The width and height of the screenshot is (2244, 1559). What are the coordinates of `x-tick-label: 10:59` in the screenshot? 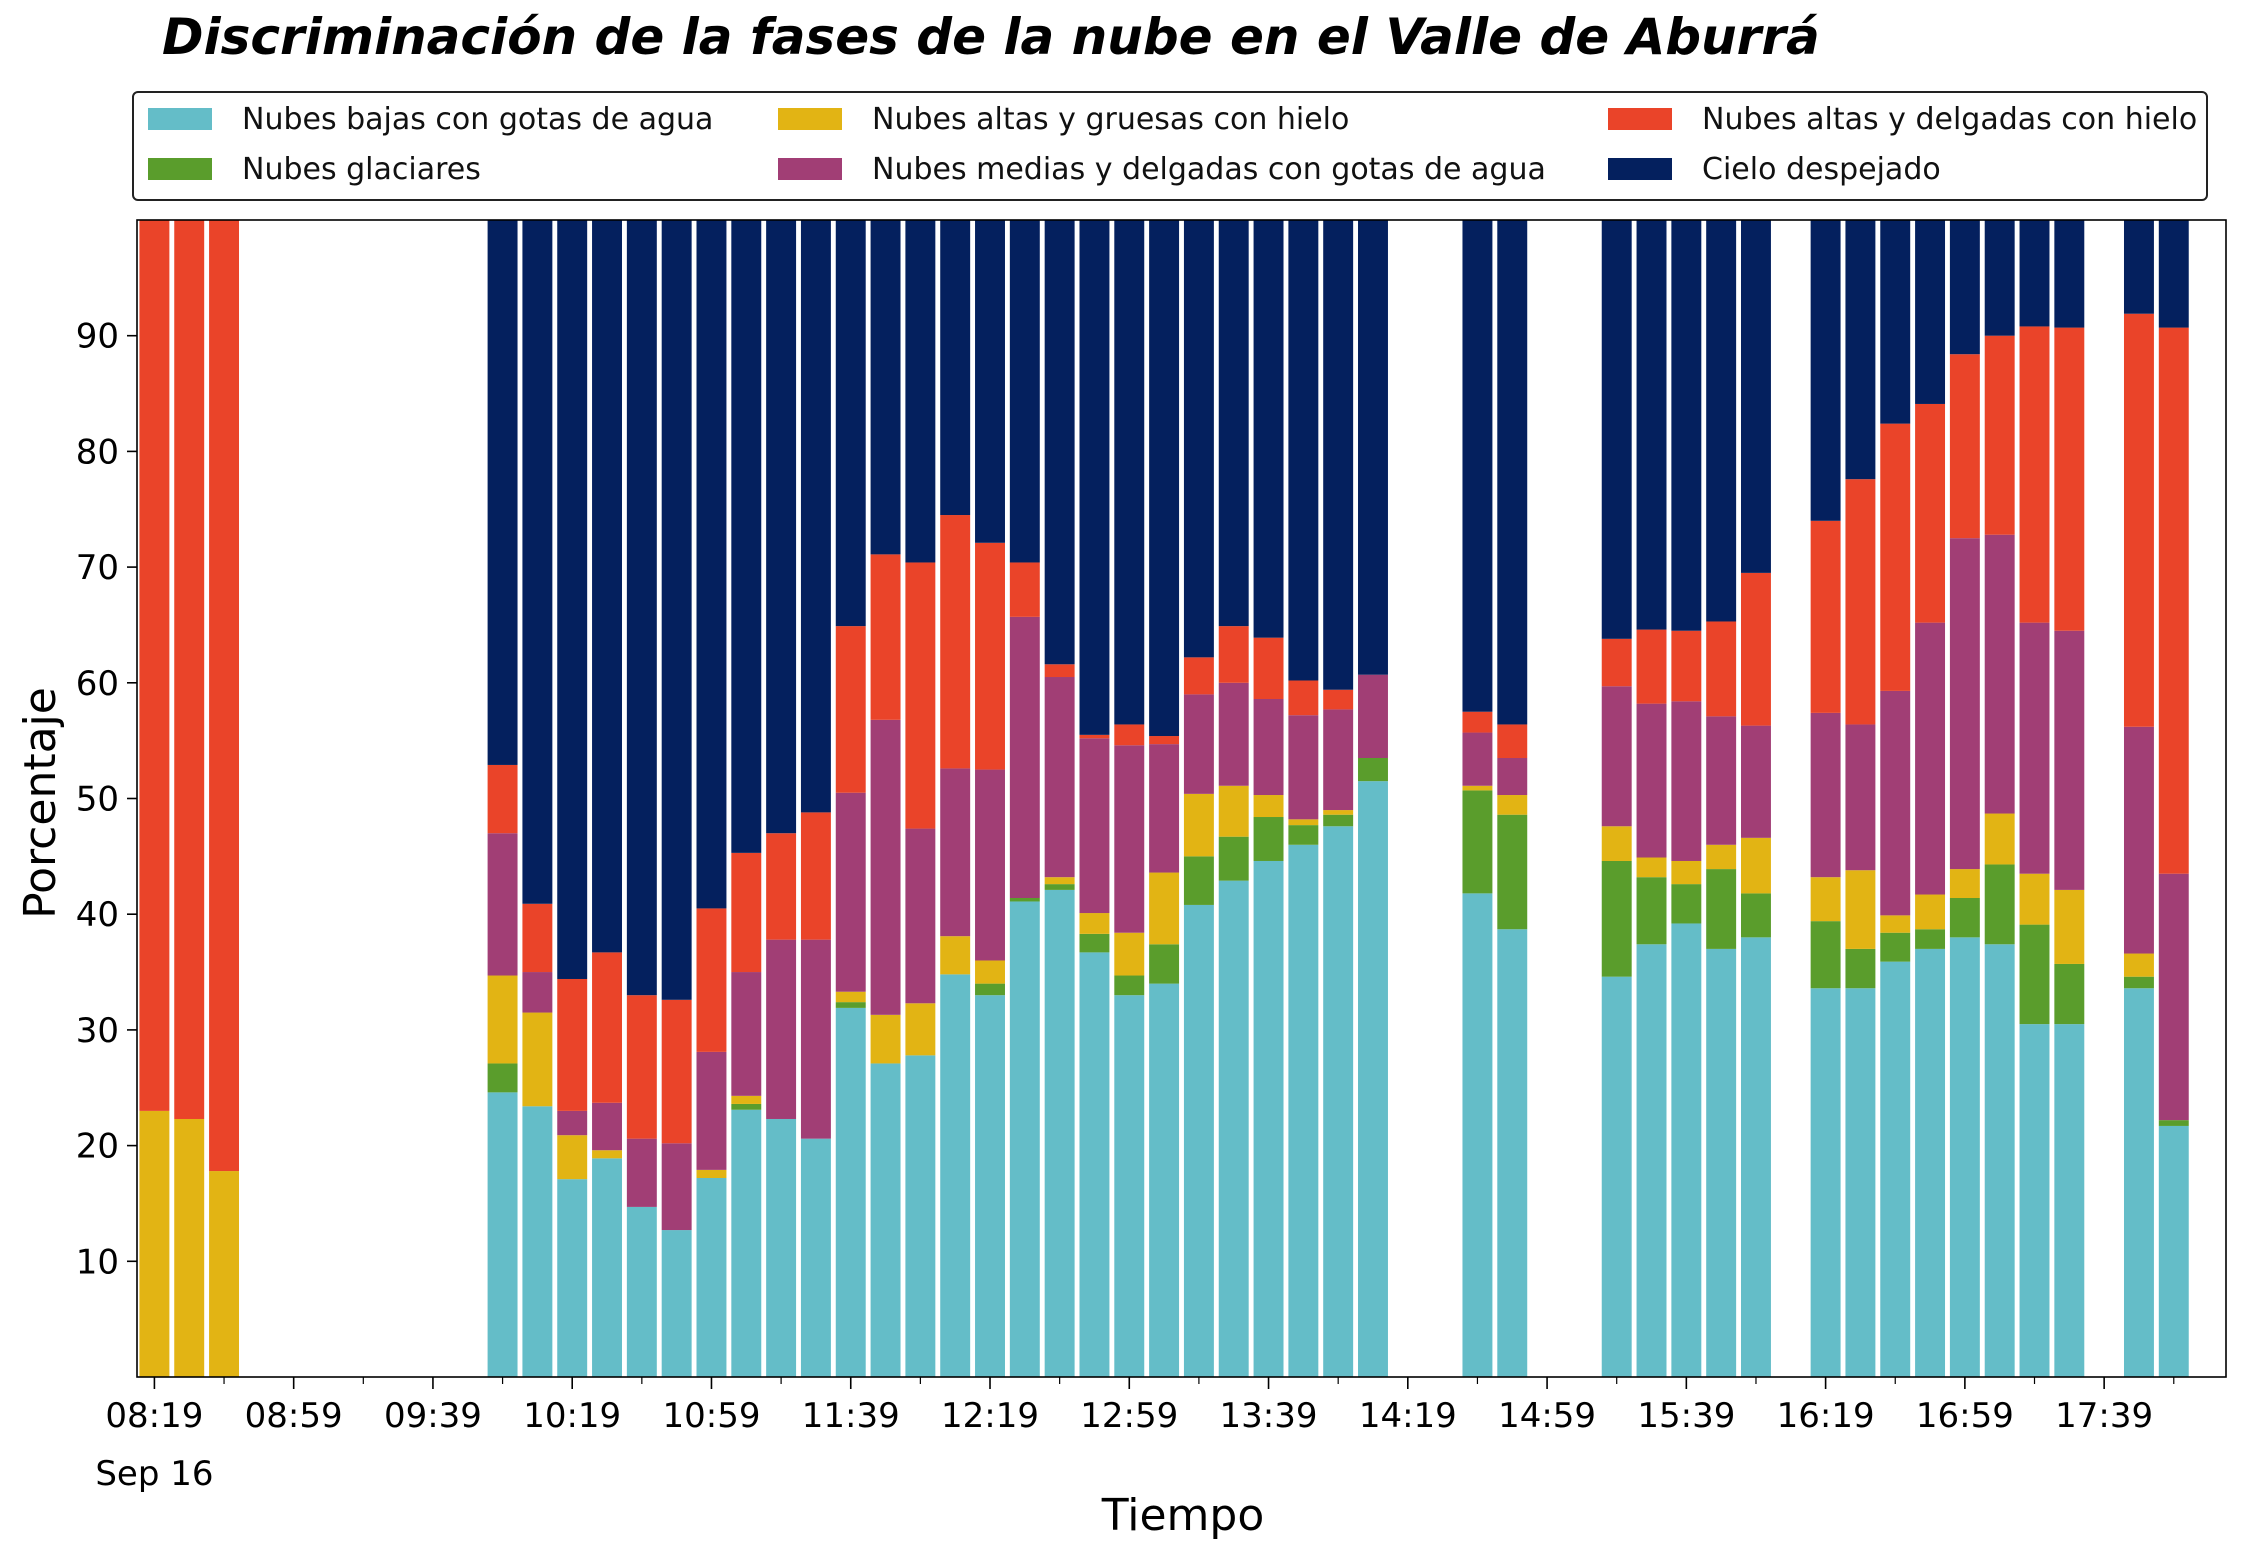 It's located at (711, 1416).